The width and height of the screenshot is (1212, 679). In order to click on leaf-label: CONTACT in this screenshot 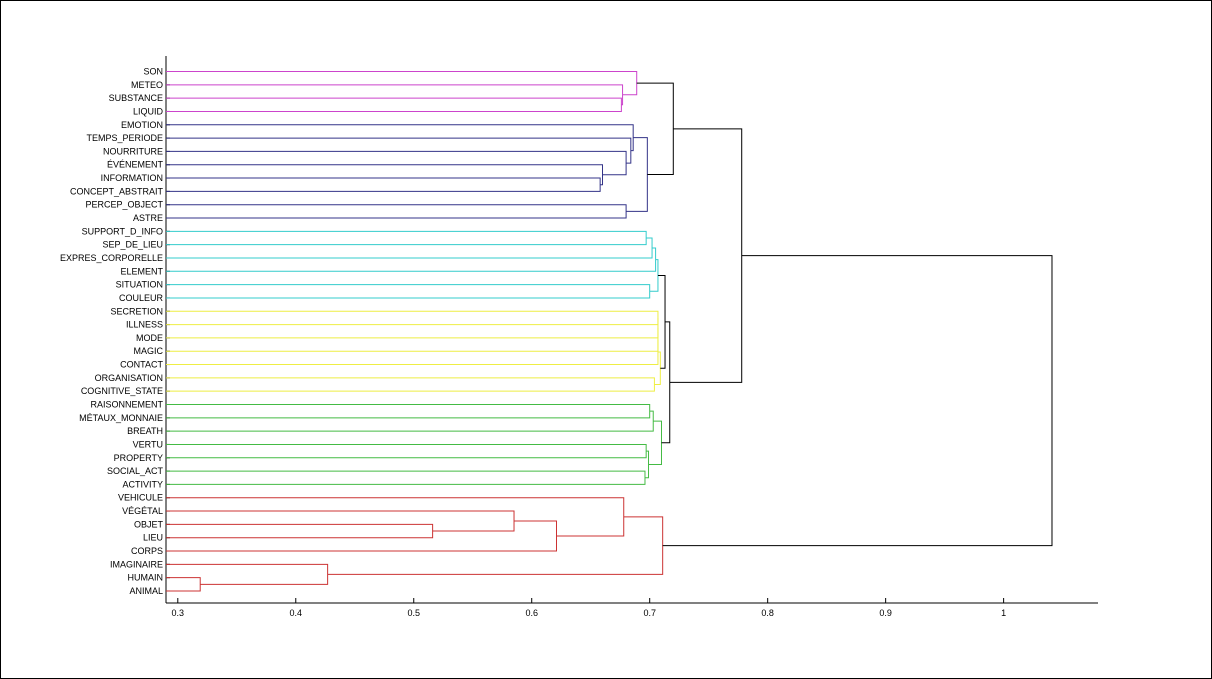, I will do `click(141, 365)`.